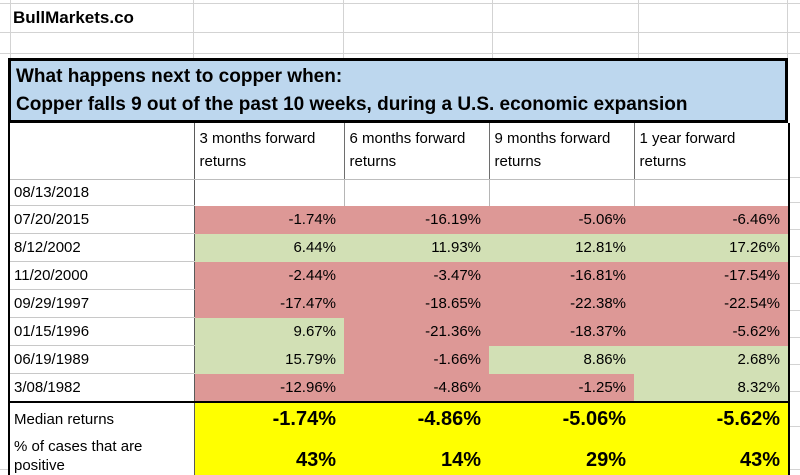 The height and width of the screenshot is (475, 800). I want to click on header-empty-cell, so click(102, 151).